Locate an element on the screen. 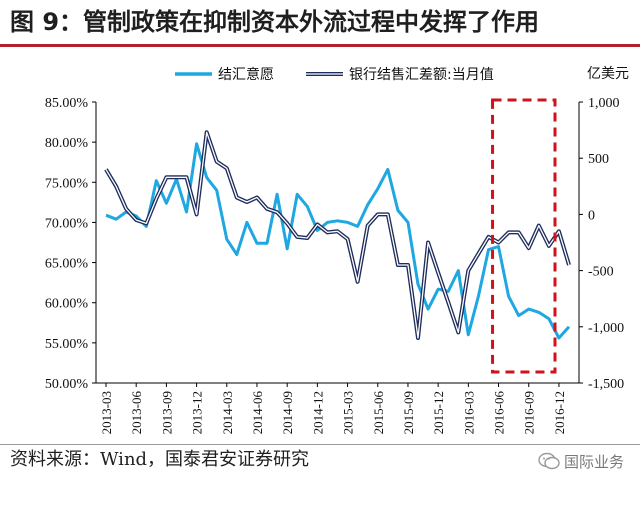 The image size is (640, 509). x-tick-label: 2016-06 is located at coordinates (499, 413).